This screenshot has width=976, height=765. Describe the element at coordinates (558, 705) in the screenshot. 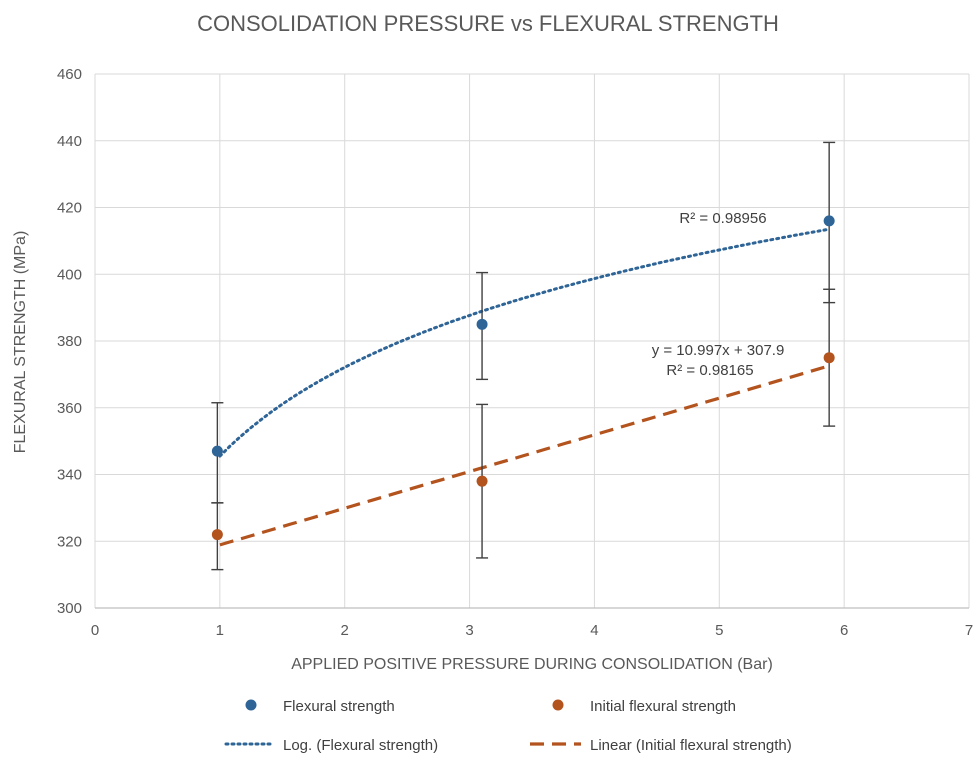

I see `legend-marker-initial-flexural-strength` at that location.